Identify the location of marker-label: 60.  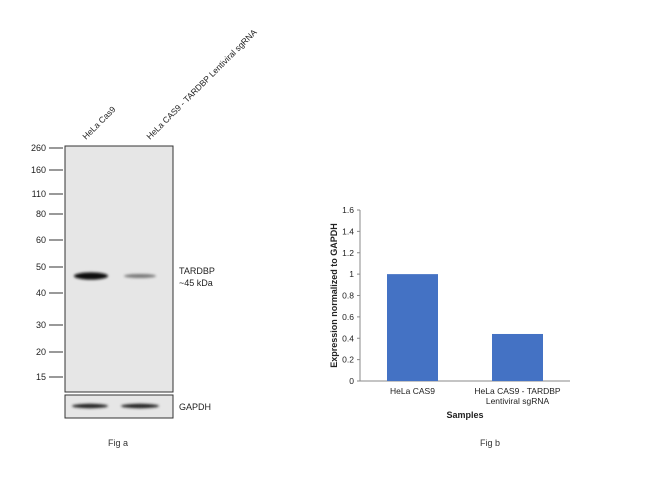
(41, 240).